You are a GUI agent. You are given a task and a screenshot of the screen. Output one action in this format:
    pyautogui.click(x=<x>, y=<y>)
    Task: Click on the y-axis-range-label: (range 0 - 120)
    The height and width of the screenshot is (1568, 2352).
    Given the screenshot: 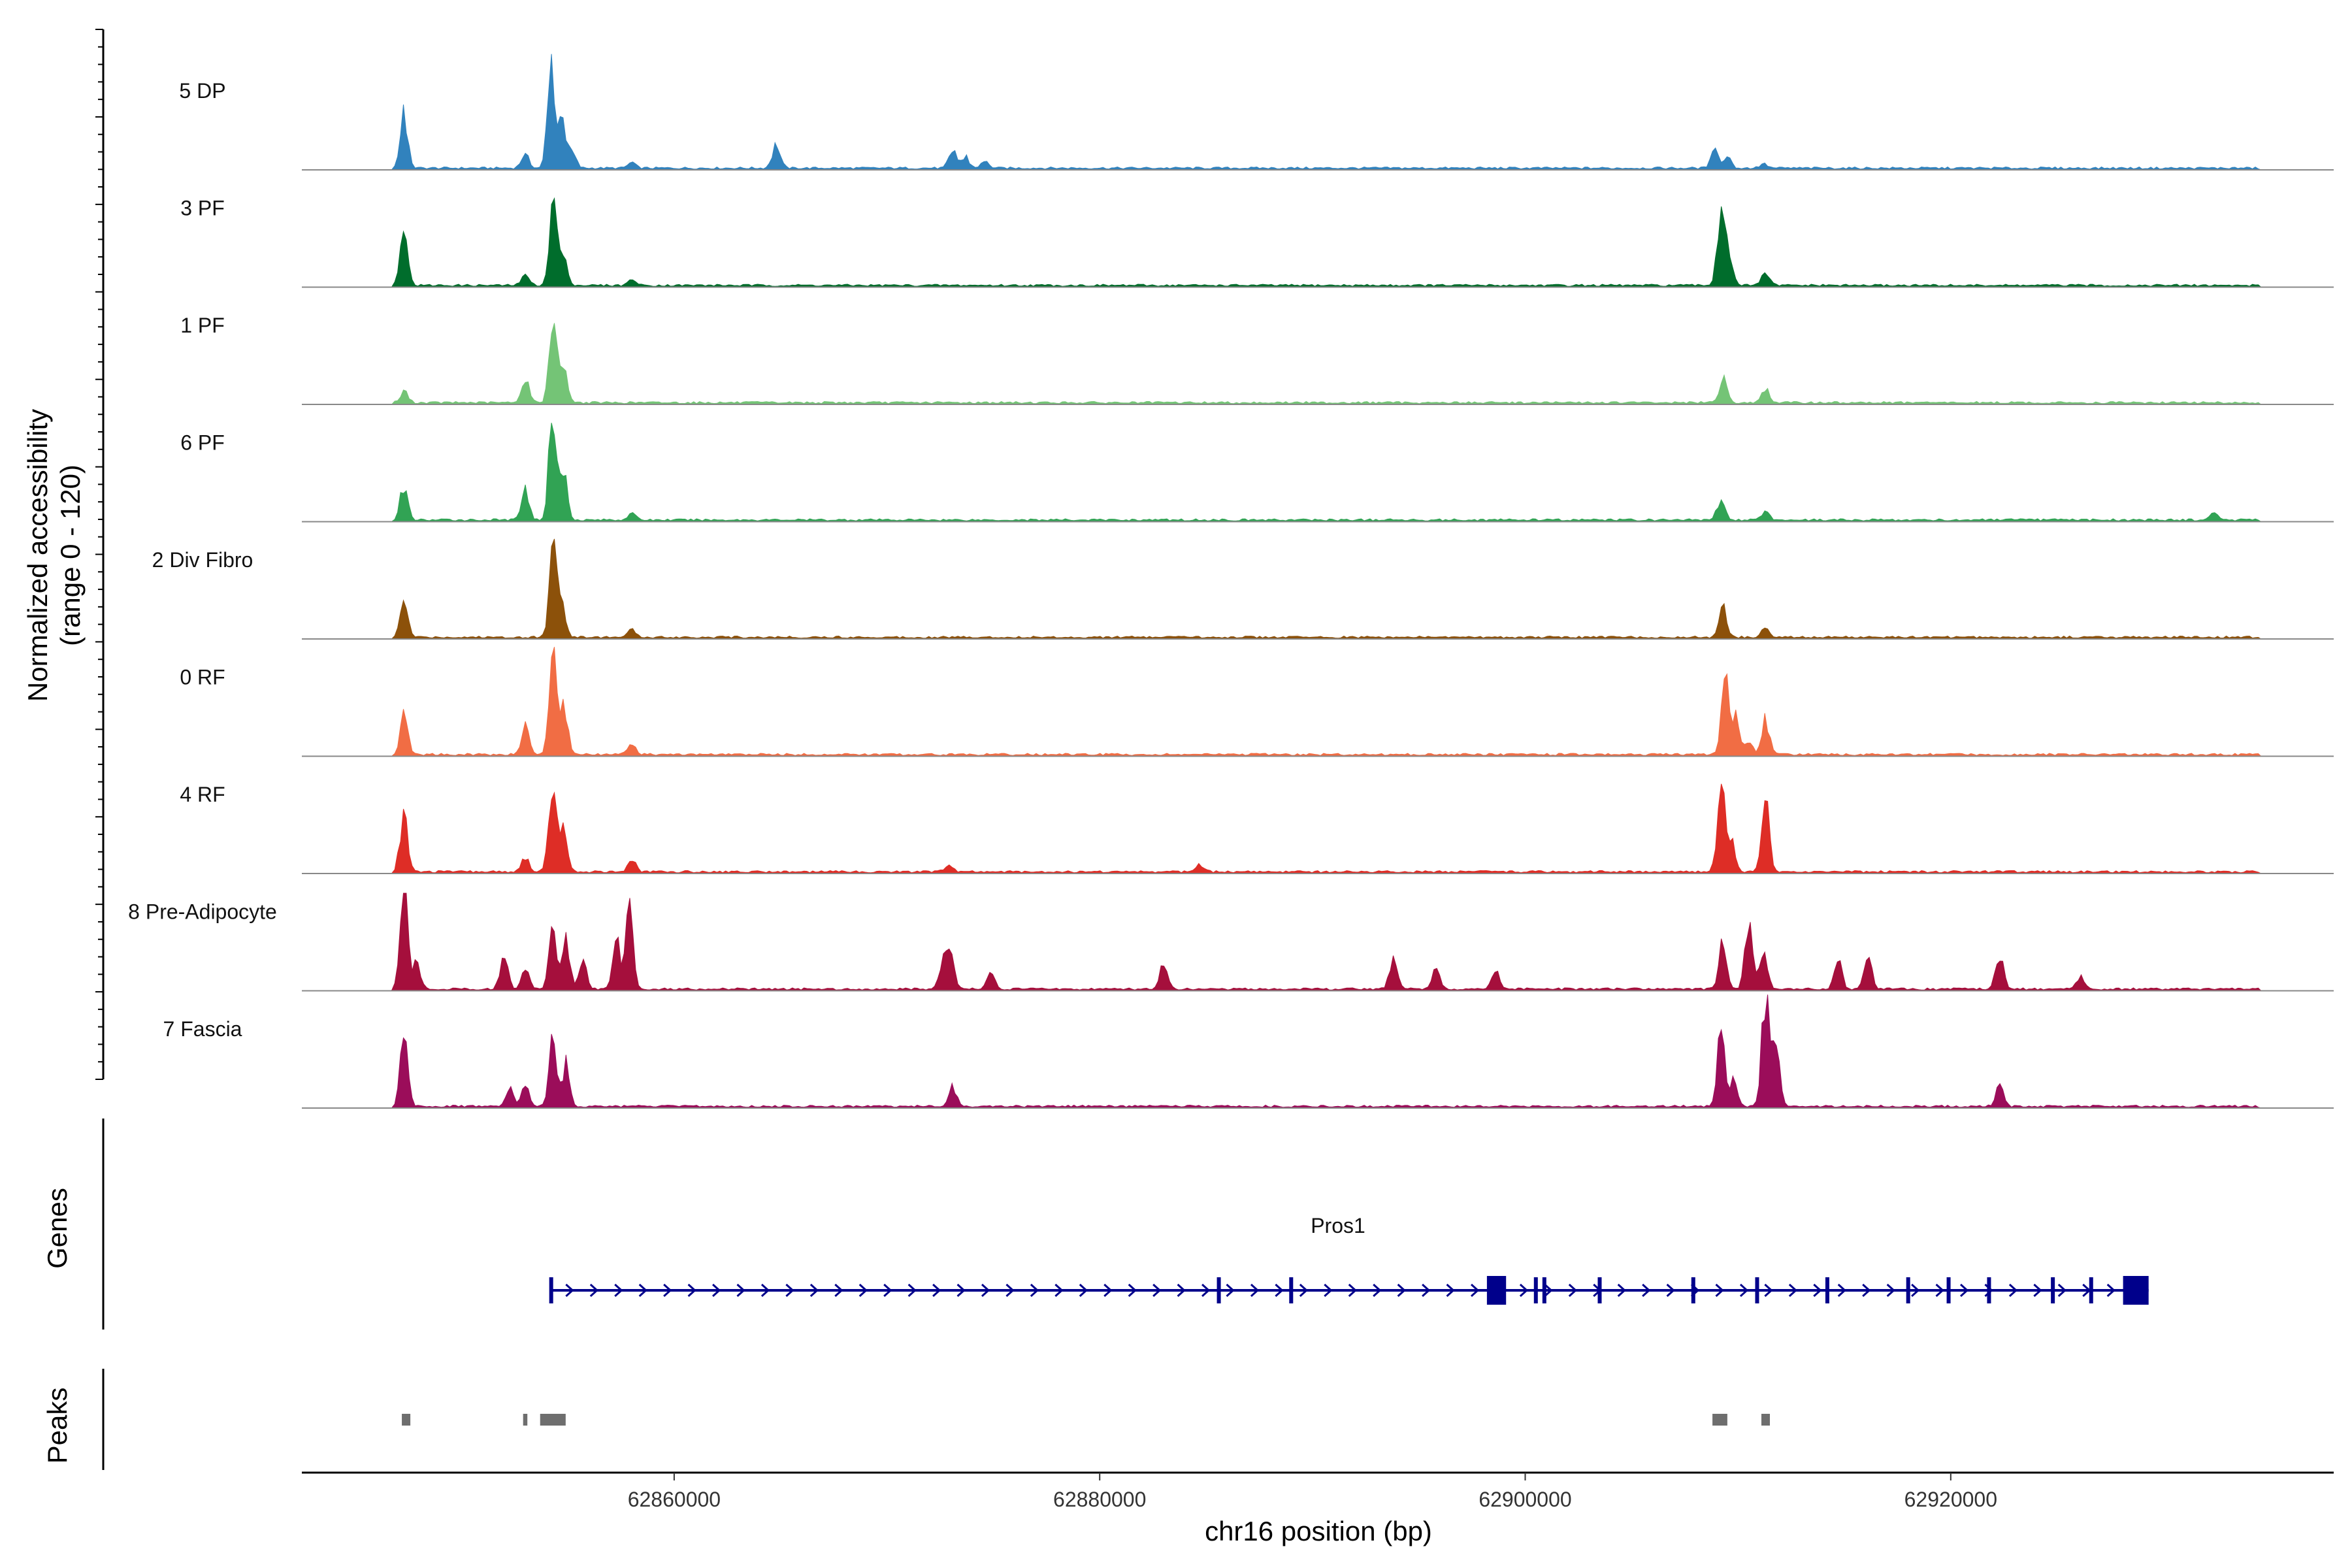 What is the action you would take?
    pyautogui.click(x=70, y=555)
    